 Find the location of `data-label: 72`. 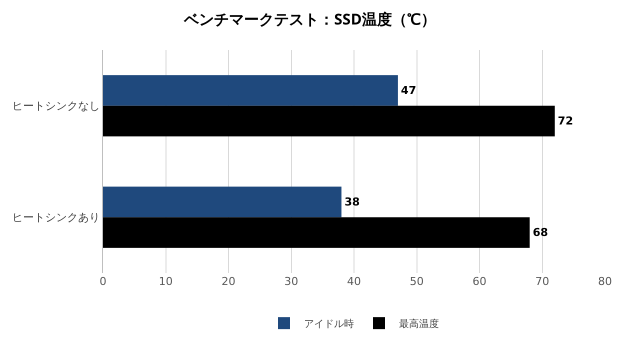

data-label: 72 is located at coordinates (566, 121).